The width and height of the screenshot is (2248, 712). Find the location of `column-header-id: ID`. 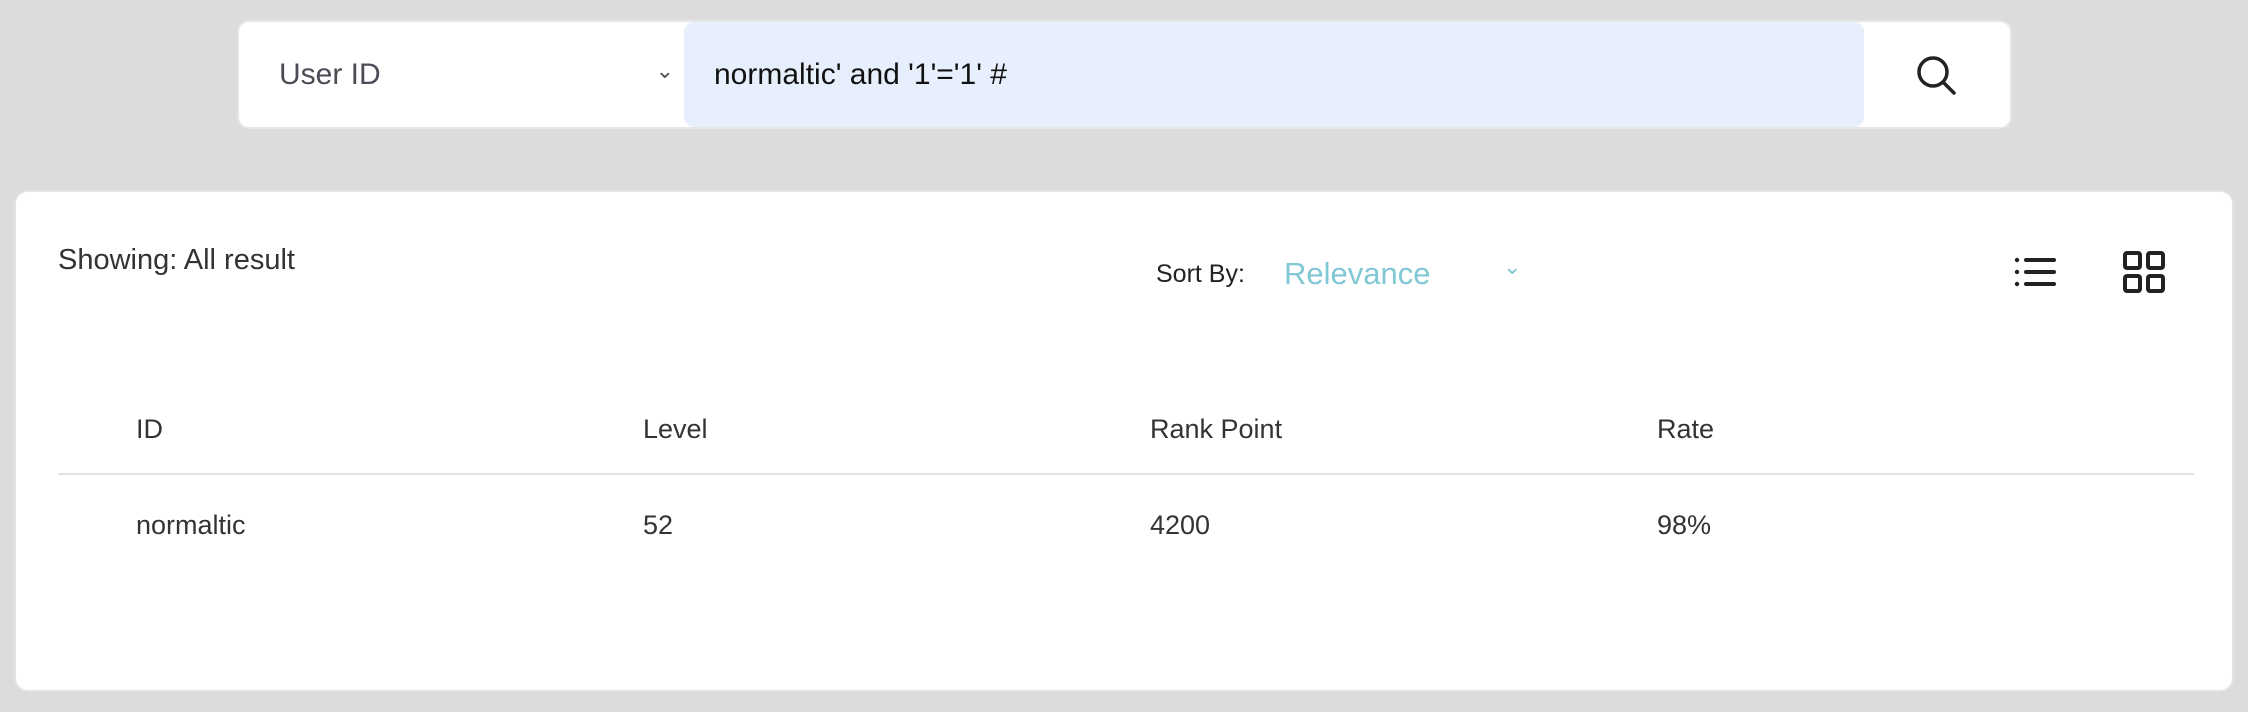

column-header-id: ID is located at coordinates (149, 429).